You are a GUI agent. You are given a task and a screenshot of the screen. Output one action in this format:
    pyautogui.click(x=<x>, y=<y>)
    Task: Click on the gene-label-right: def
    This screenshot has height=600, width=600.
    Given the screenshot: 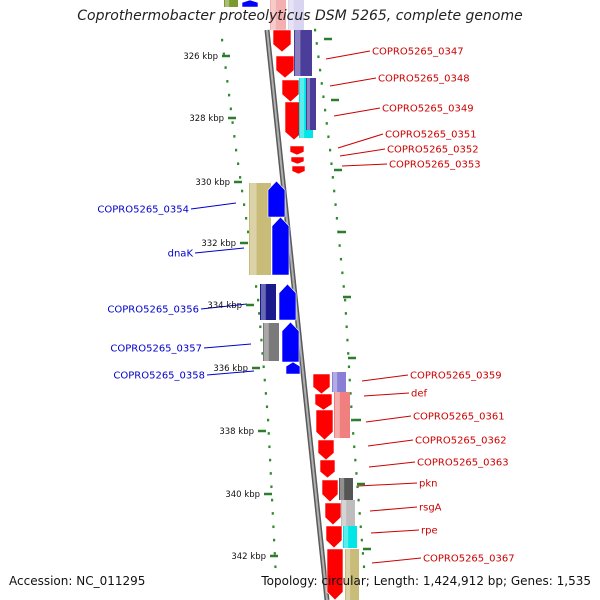 What is the action you would take?
    pyautogui.click(x=419, y=394)
    